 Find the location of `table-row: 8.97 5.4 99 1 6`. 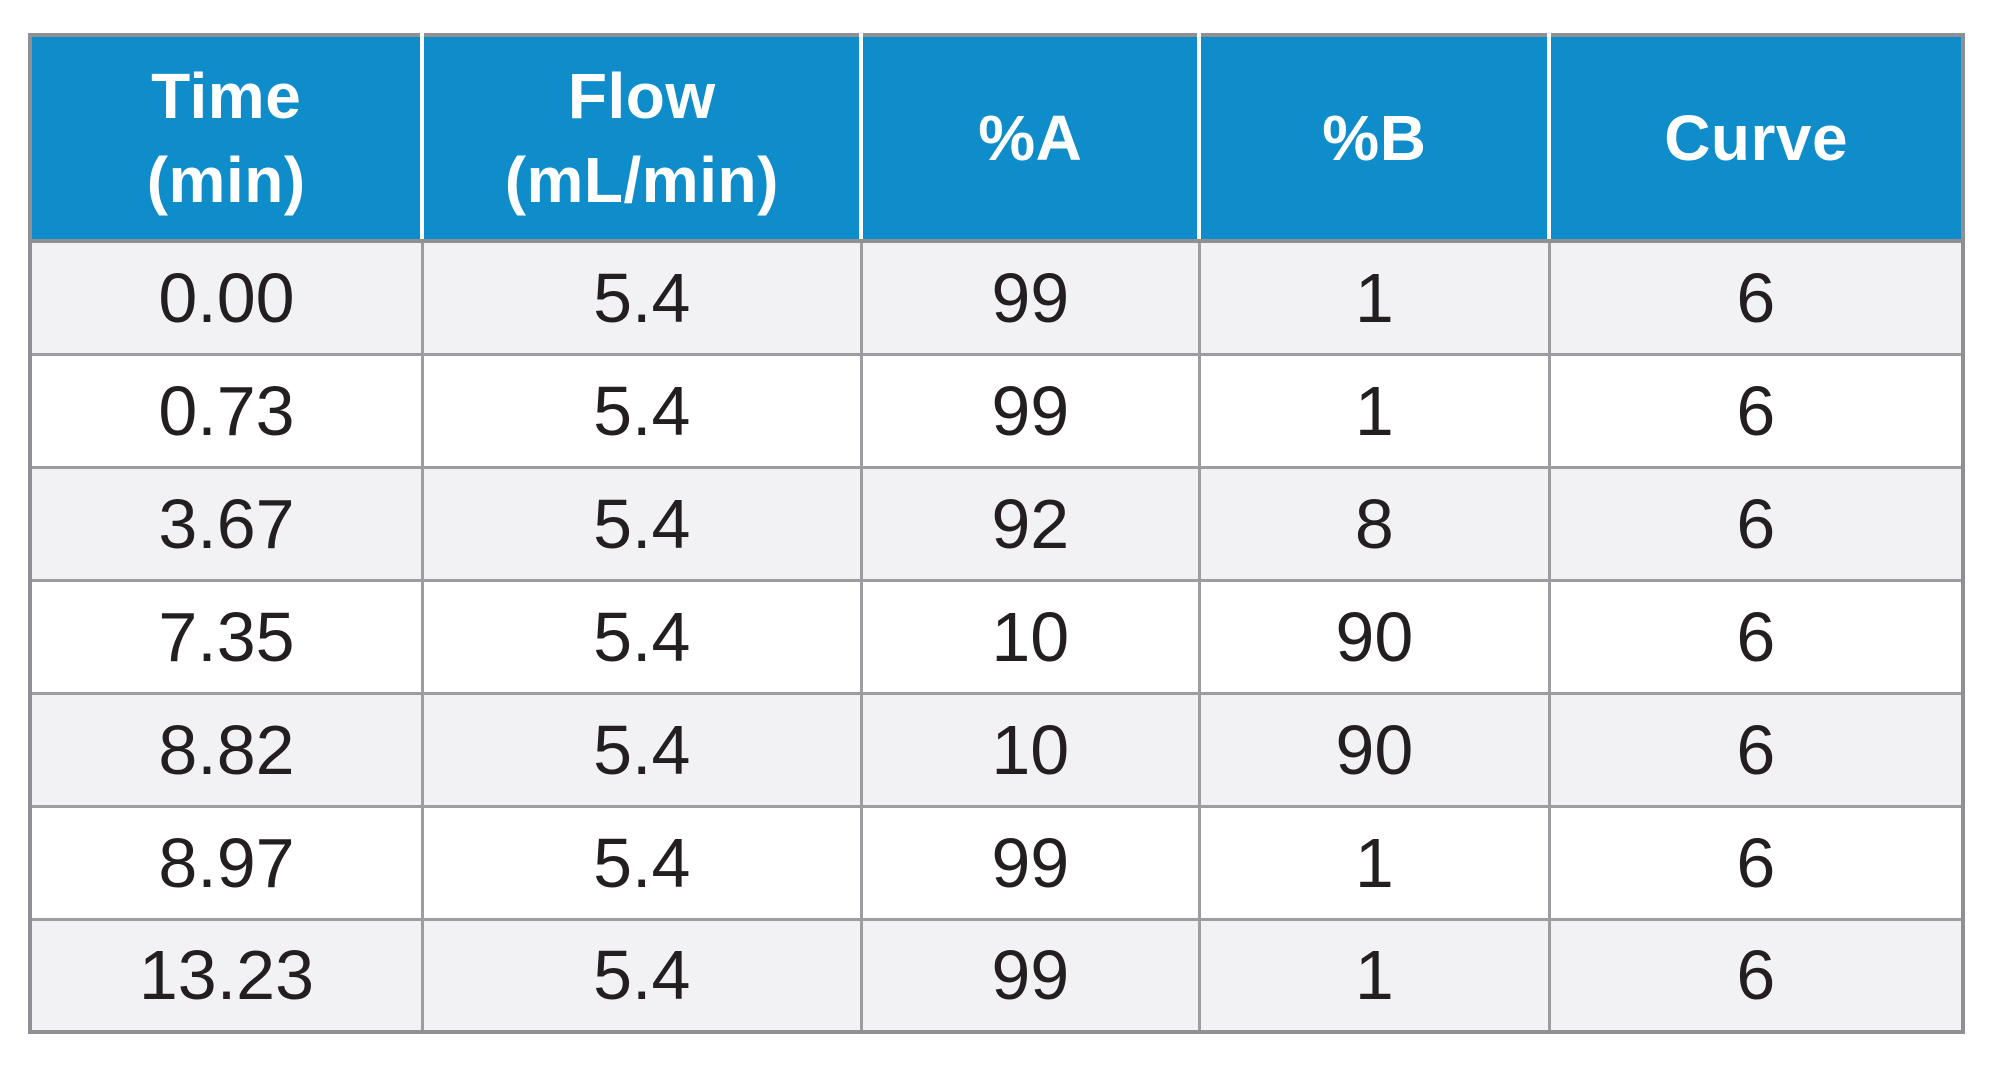

table-row: 8.97 5.4 99 1 6 is located at coordinates (996, 862).